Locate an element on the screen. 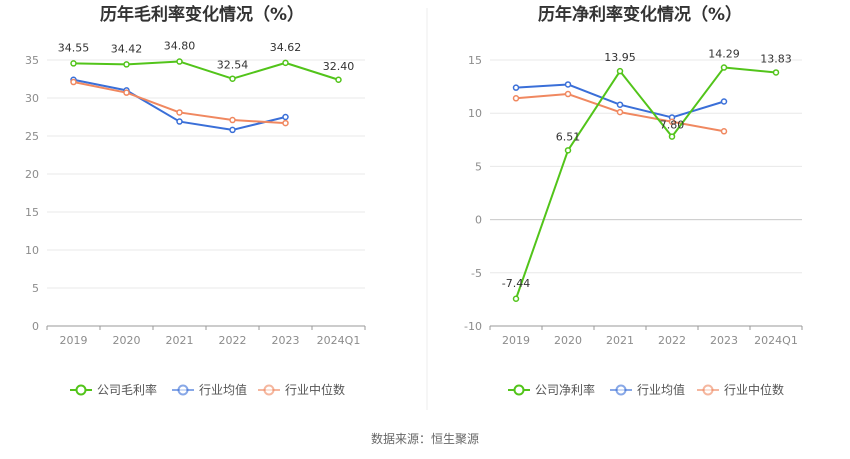 The image size is (850, 459). data-label: 34.42 is located at coordinates (127, 48).